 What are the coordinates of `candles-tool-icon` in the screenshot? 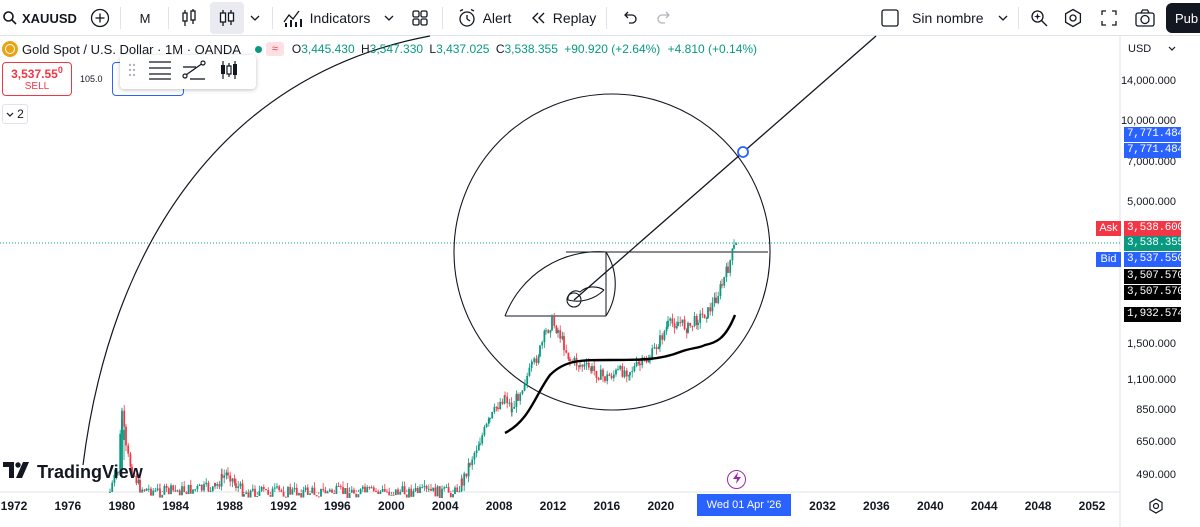 It's located at (229, 72).